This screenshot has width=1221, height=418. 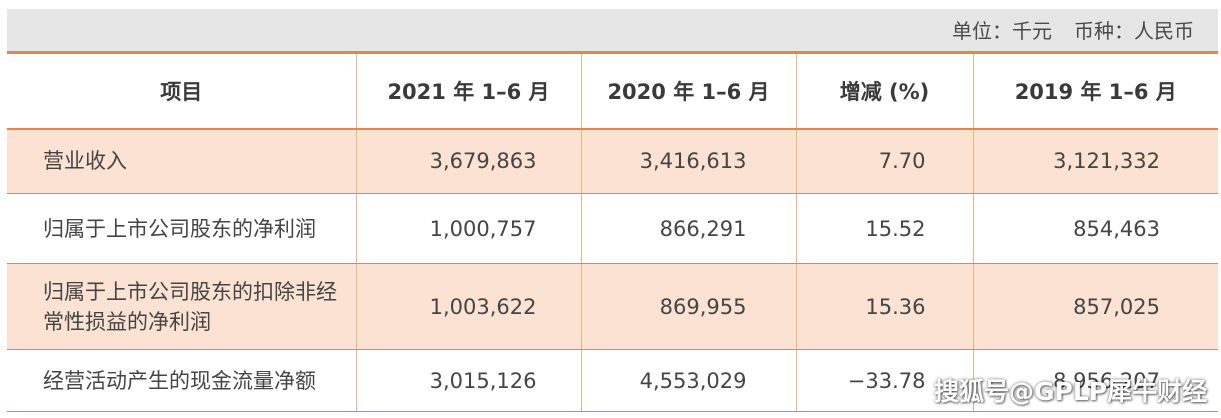 I want to click on value-2021: 1,003,622, so click(x=469, y=306).